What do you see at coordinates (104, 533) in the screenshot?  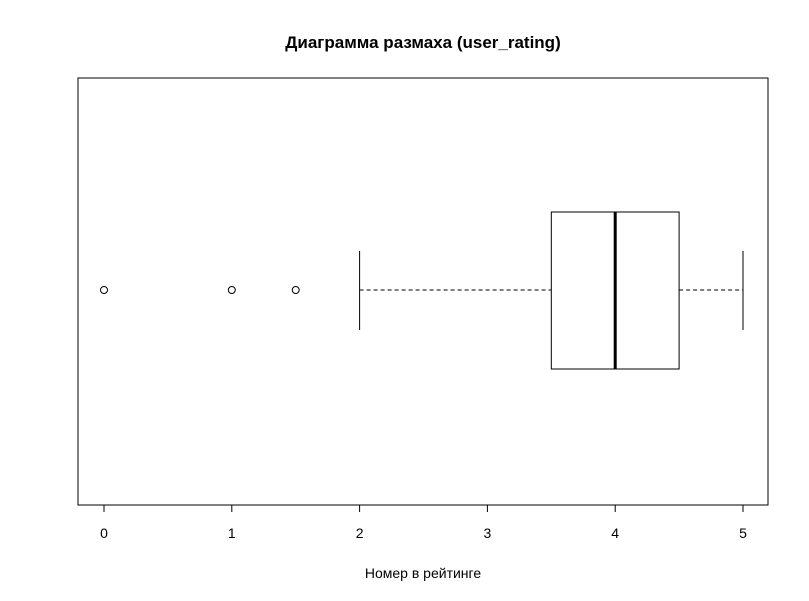 I see `x-tick-label: 0` at bounding box center [104, 533].